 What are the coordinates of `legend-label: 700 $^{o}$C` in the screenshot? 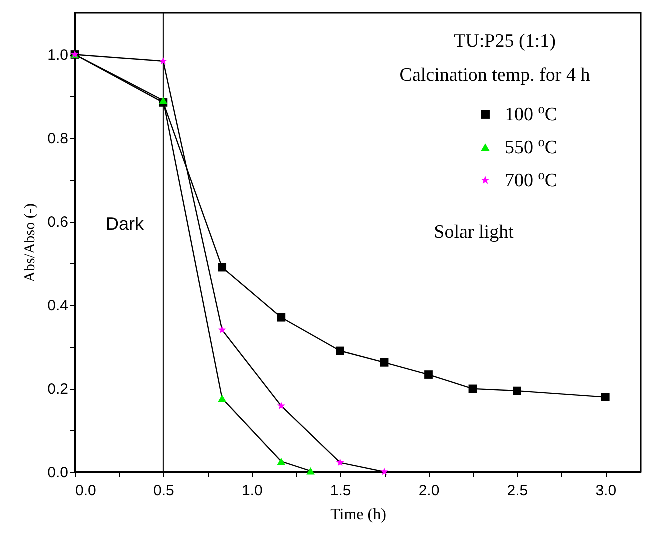 It's located at (531, 179).